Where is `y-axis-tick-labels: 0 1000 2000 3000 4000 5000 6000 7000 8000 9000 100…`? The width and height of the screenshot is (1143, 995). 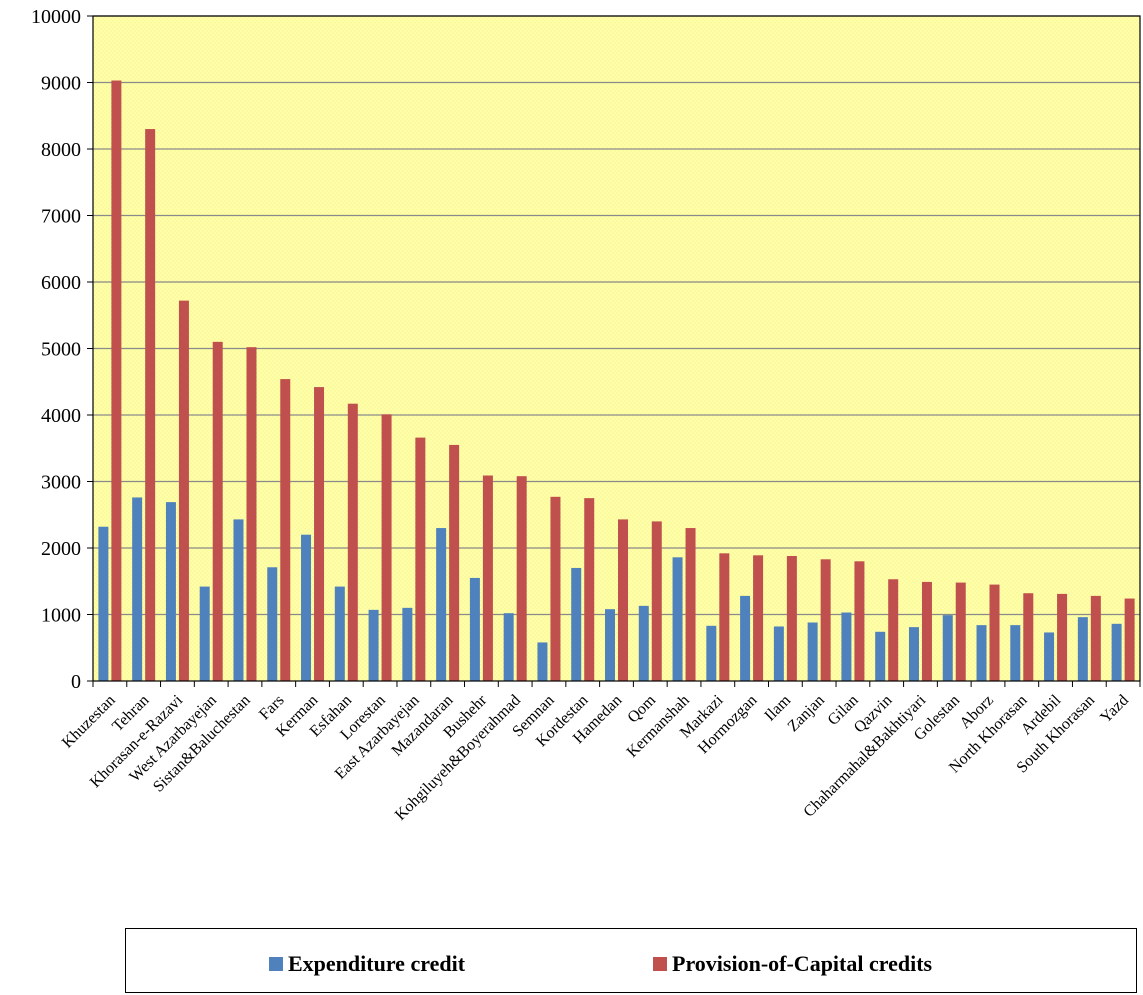
y-axis-tick-labels: 0 1000 2000 3000 4000 5000 6000 7000 8000 9000 100… is located at coordinates (56, 349).